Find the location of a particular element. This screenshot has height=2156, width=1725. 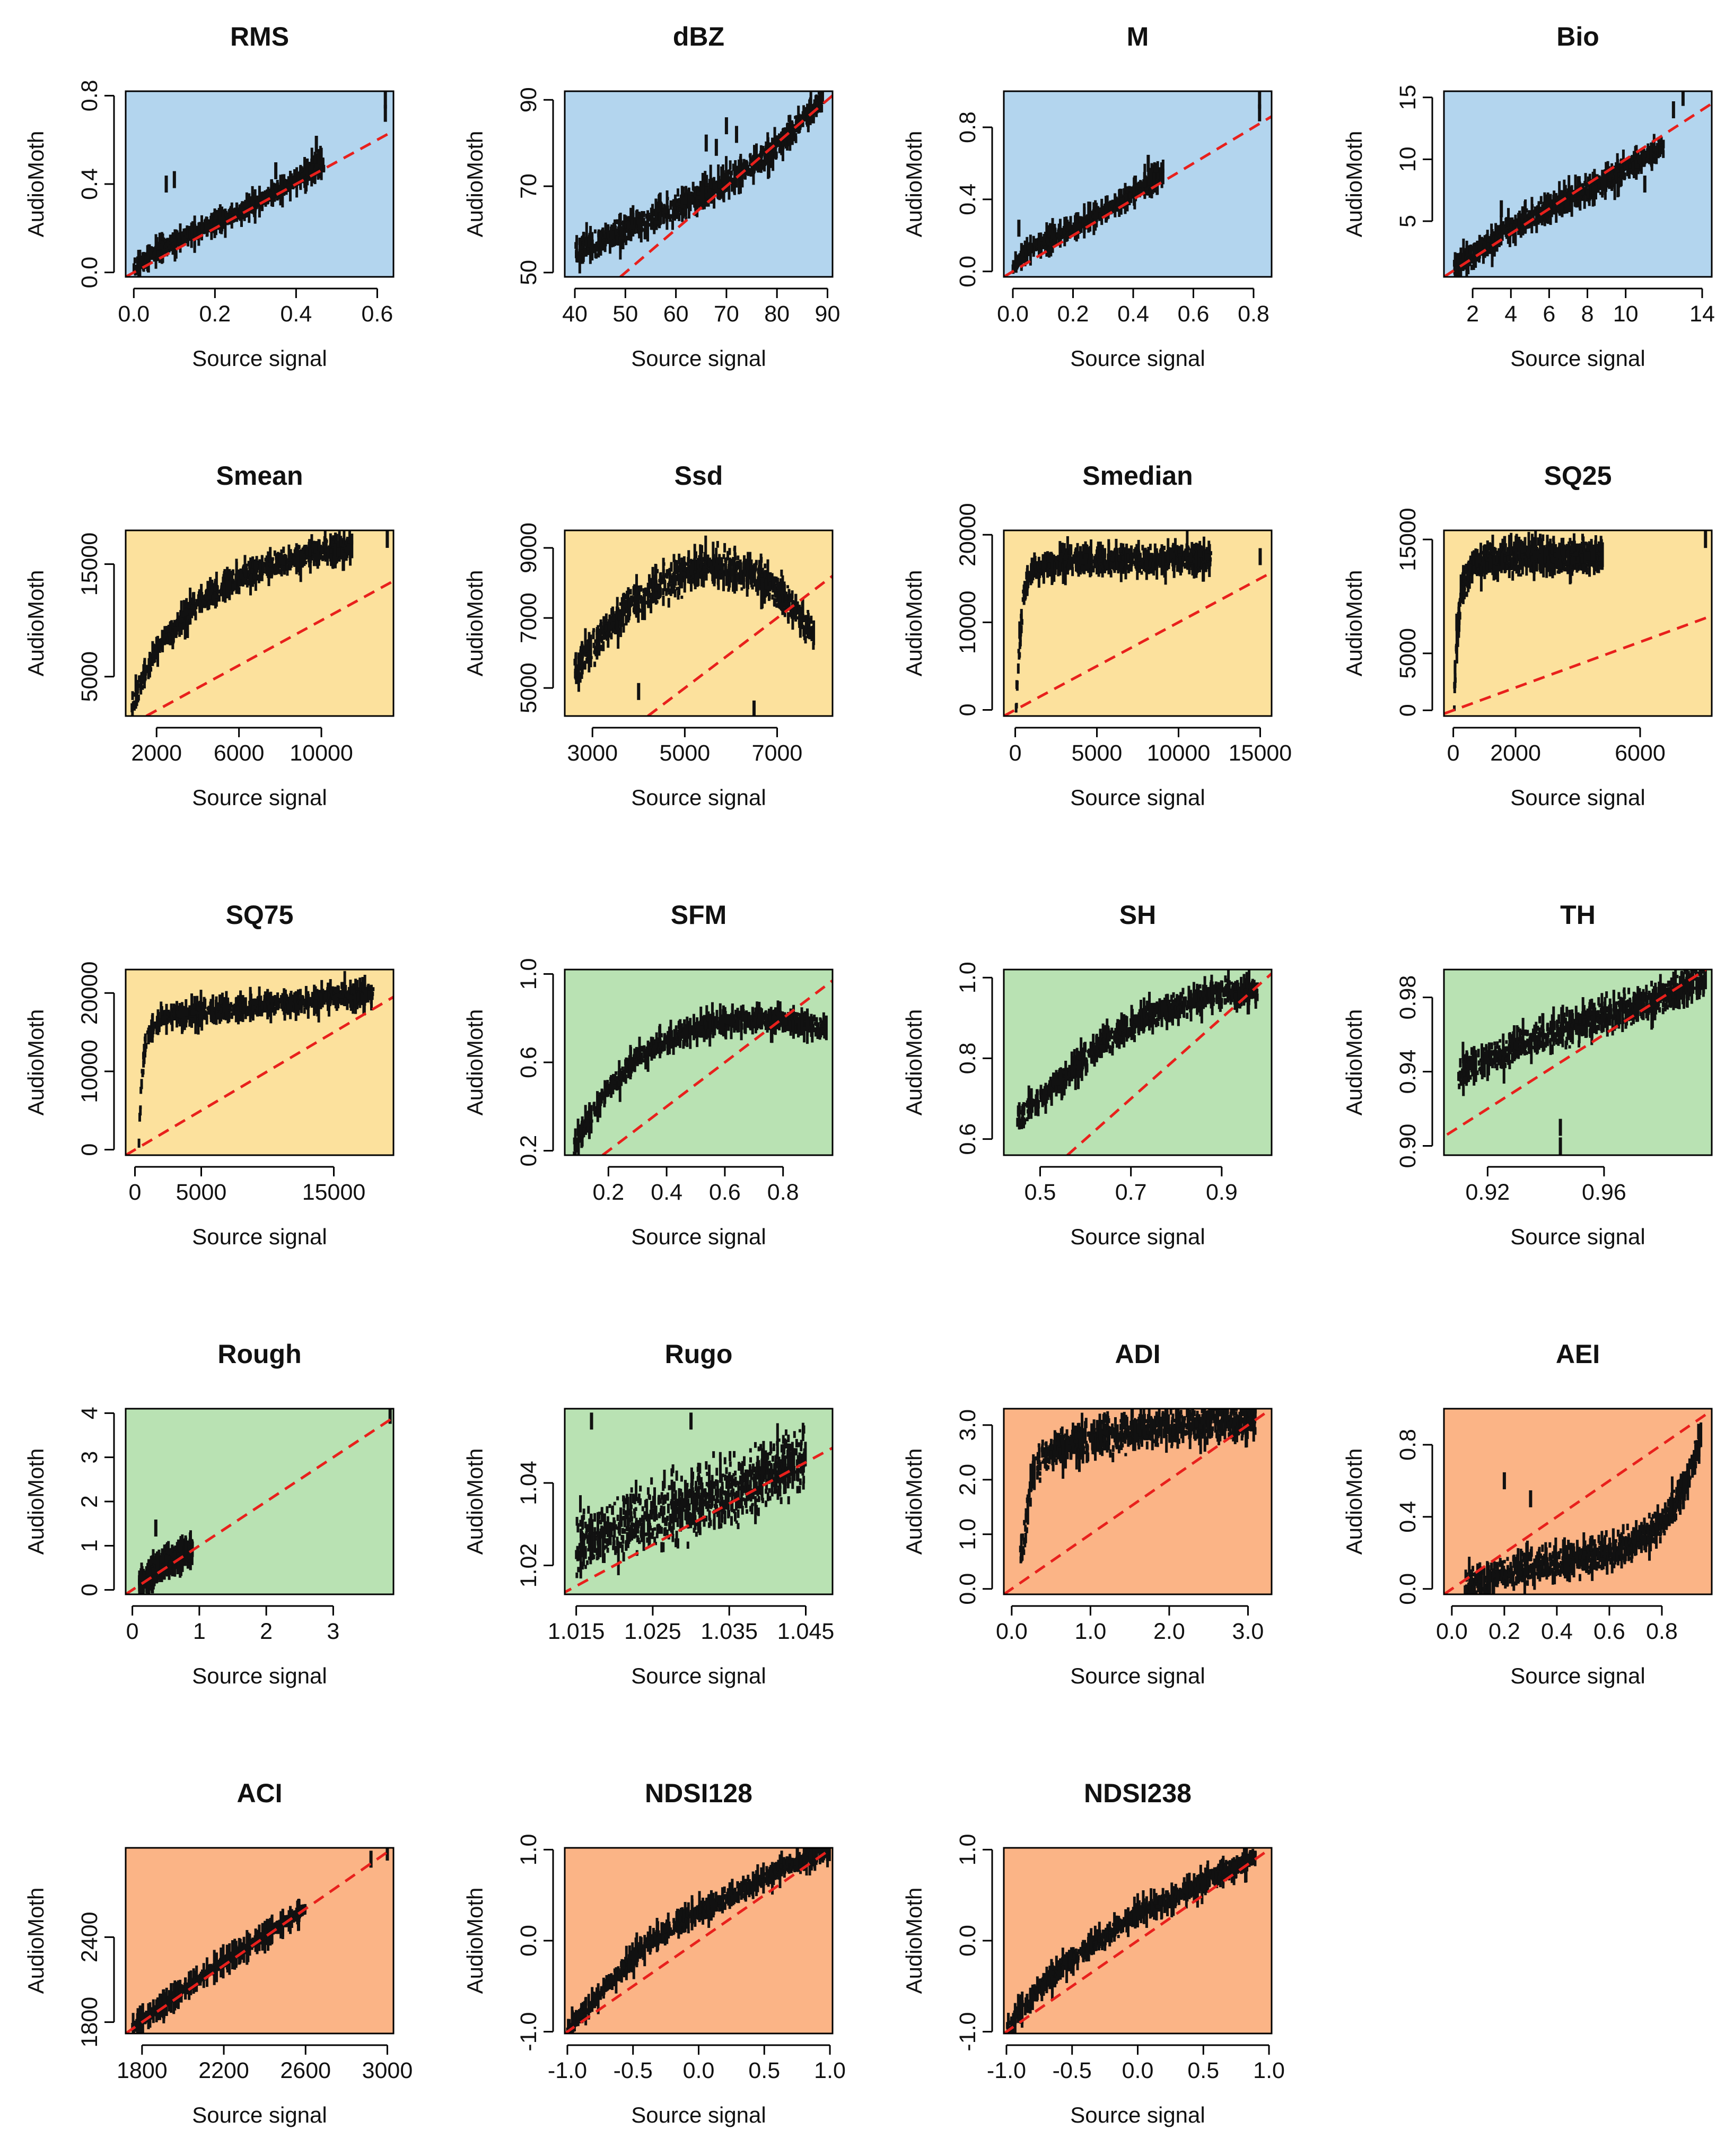

x-tick-label: 6 is located at coordinates (1549, 314).